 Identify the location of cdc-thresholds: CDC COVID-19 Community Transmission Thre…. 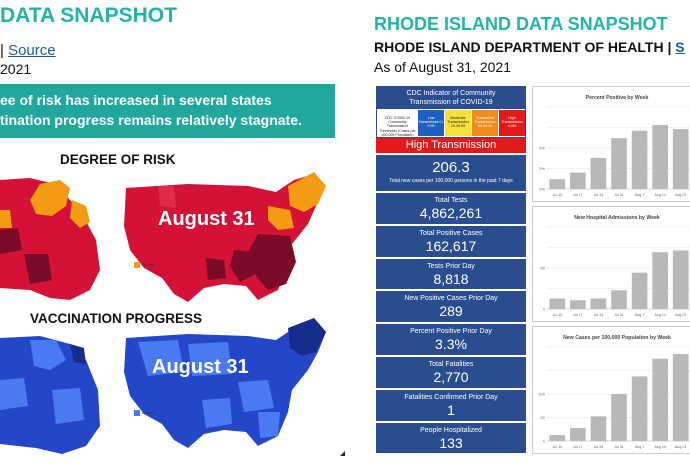
(452, 123).